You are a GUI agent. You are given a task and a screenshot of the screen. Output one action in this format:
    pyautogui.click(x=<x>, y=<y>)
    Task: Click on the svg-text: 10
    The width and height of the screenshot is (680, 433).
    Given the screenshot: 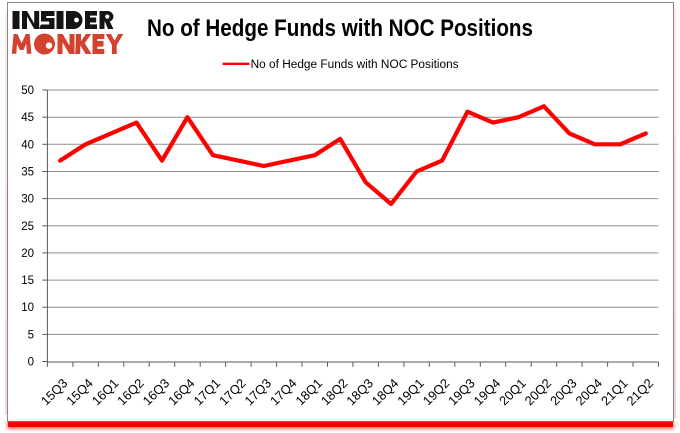 What is the action you would take?
    pyautogui.click(x=27, y=308)
    